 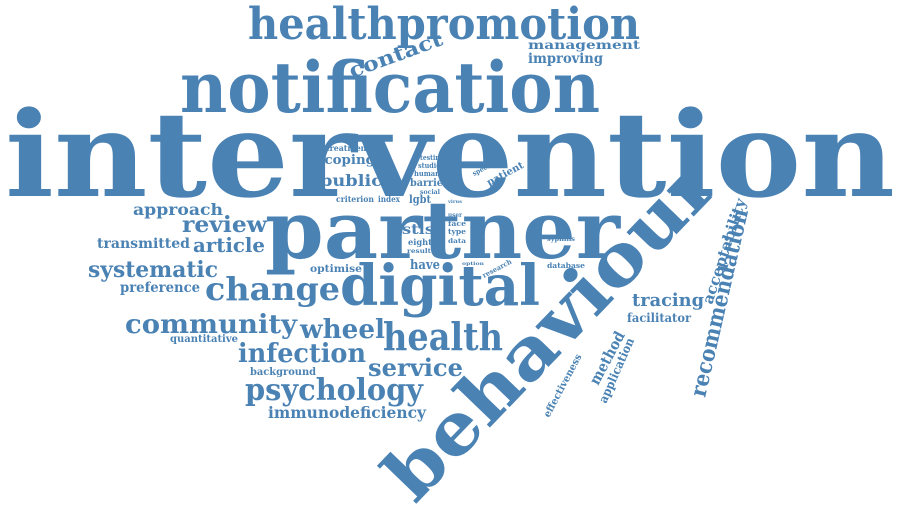 I want to click on word-barrier: barrier, so click(x=429, y=183).